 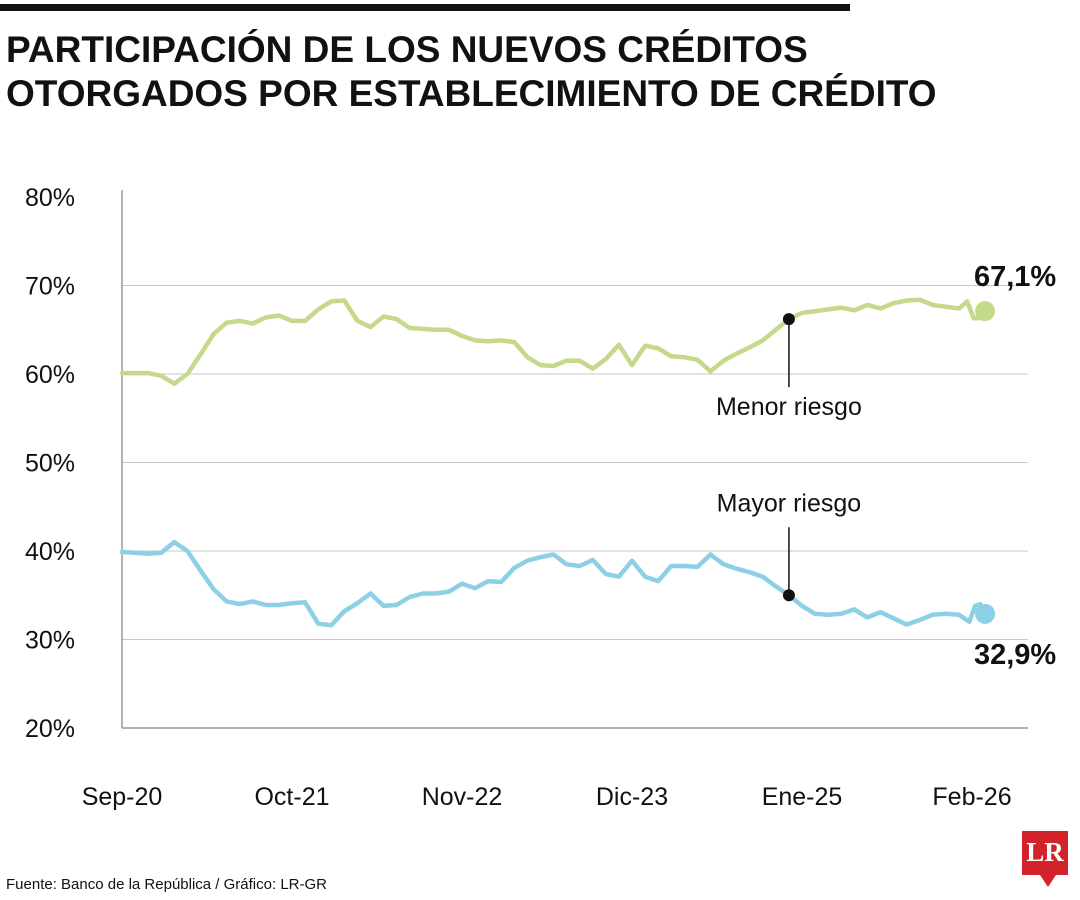 I want to click on lr-logo-text: LR, so click(x=1045, y=852).